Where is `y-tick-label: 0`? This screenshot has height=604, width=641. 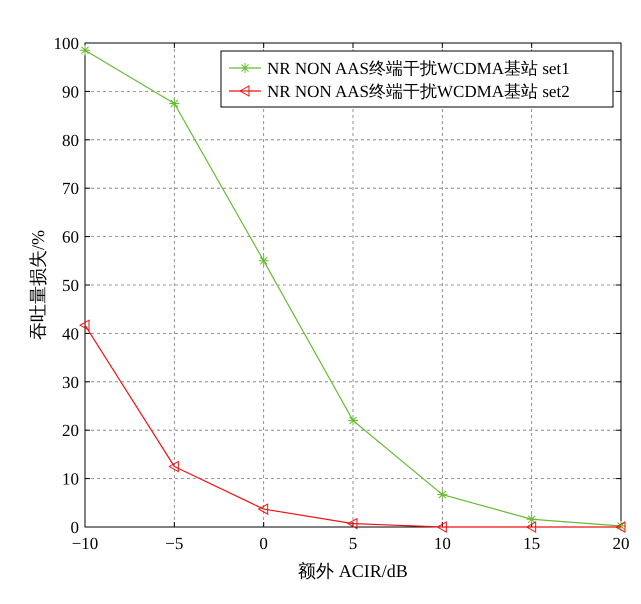 y-tick-label: 0 is located at coordinates (74, 527).